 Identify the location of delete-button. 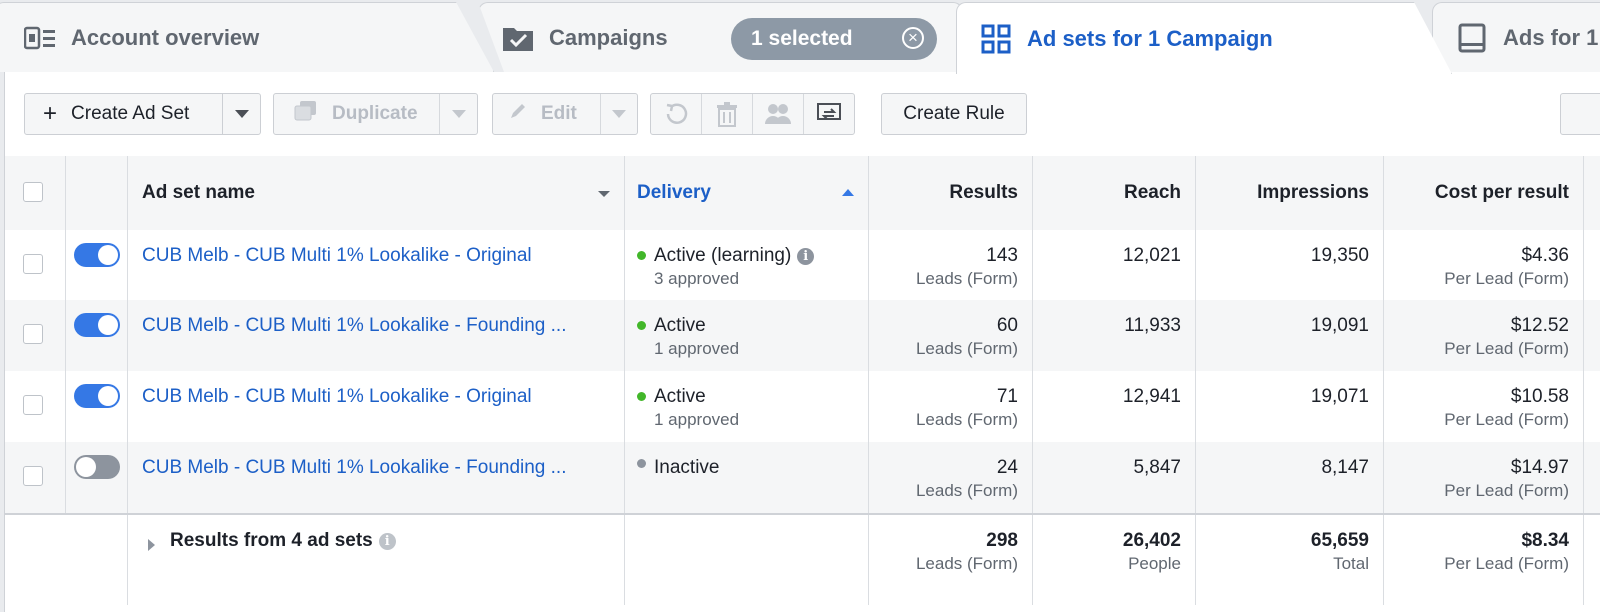
(727, 114).